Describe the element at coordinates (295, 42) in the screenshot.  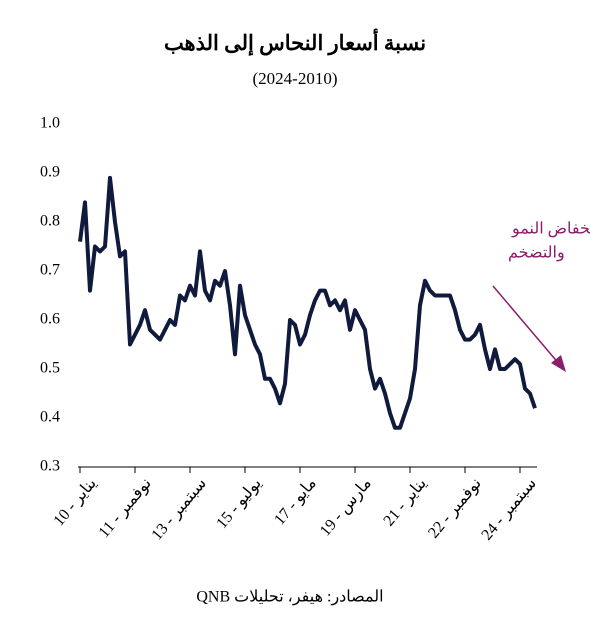
I see `chart-title: نسبة أسعار النحاس إلى الذهب` at that location.